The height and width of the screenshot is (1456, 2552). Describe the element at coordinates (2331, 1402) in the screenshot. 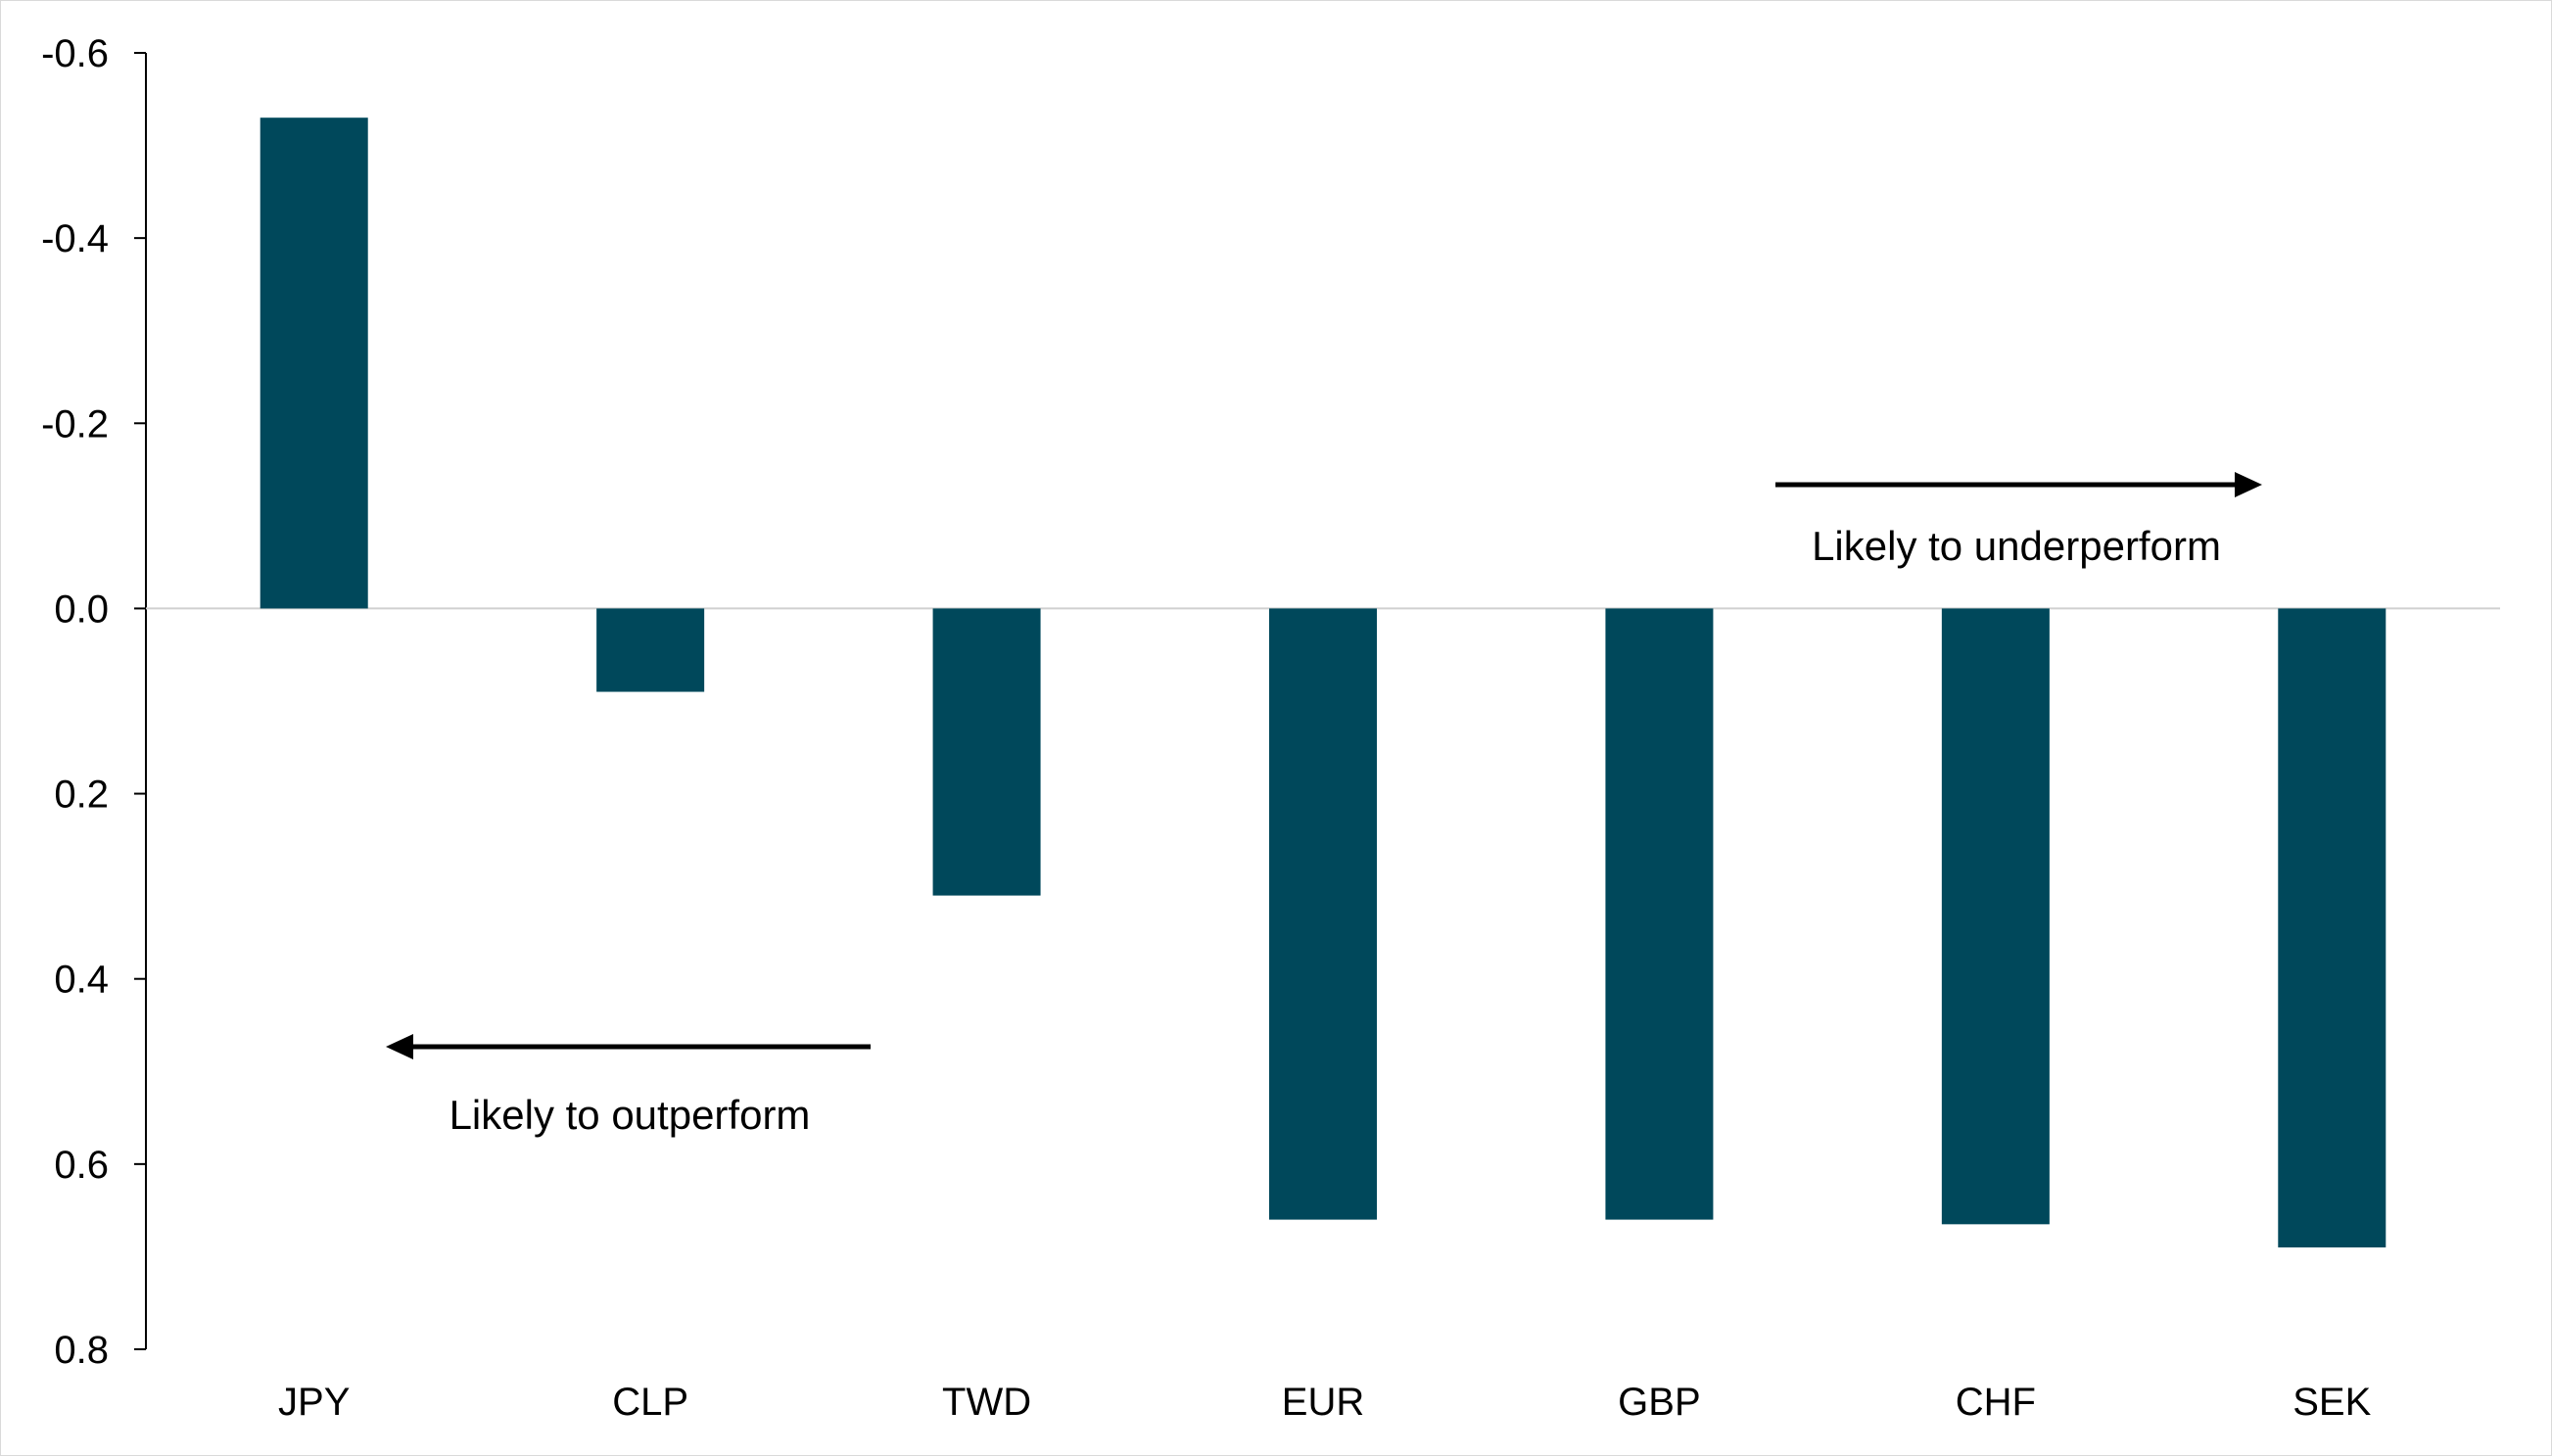

I see `category-label-sek: SEK` at that location.